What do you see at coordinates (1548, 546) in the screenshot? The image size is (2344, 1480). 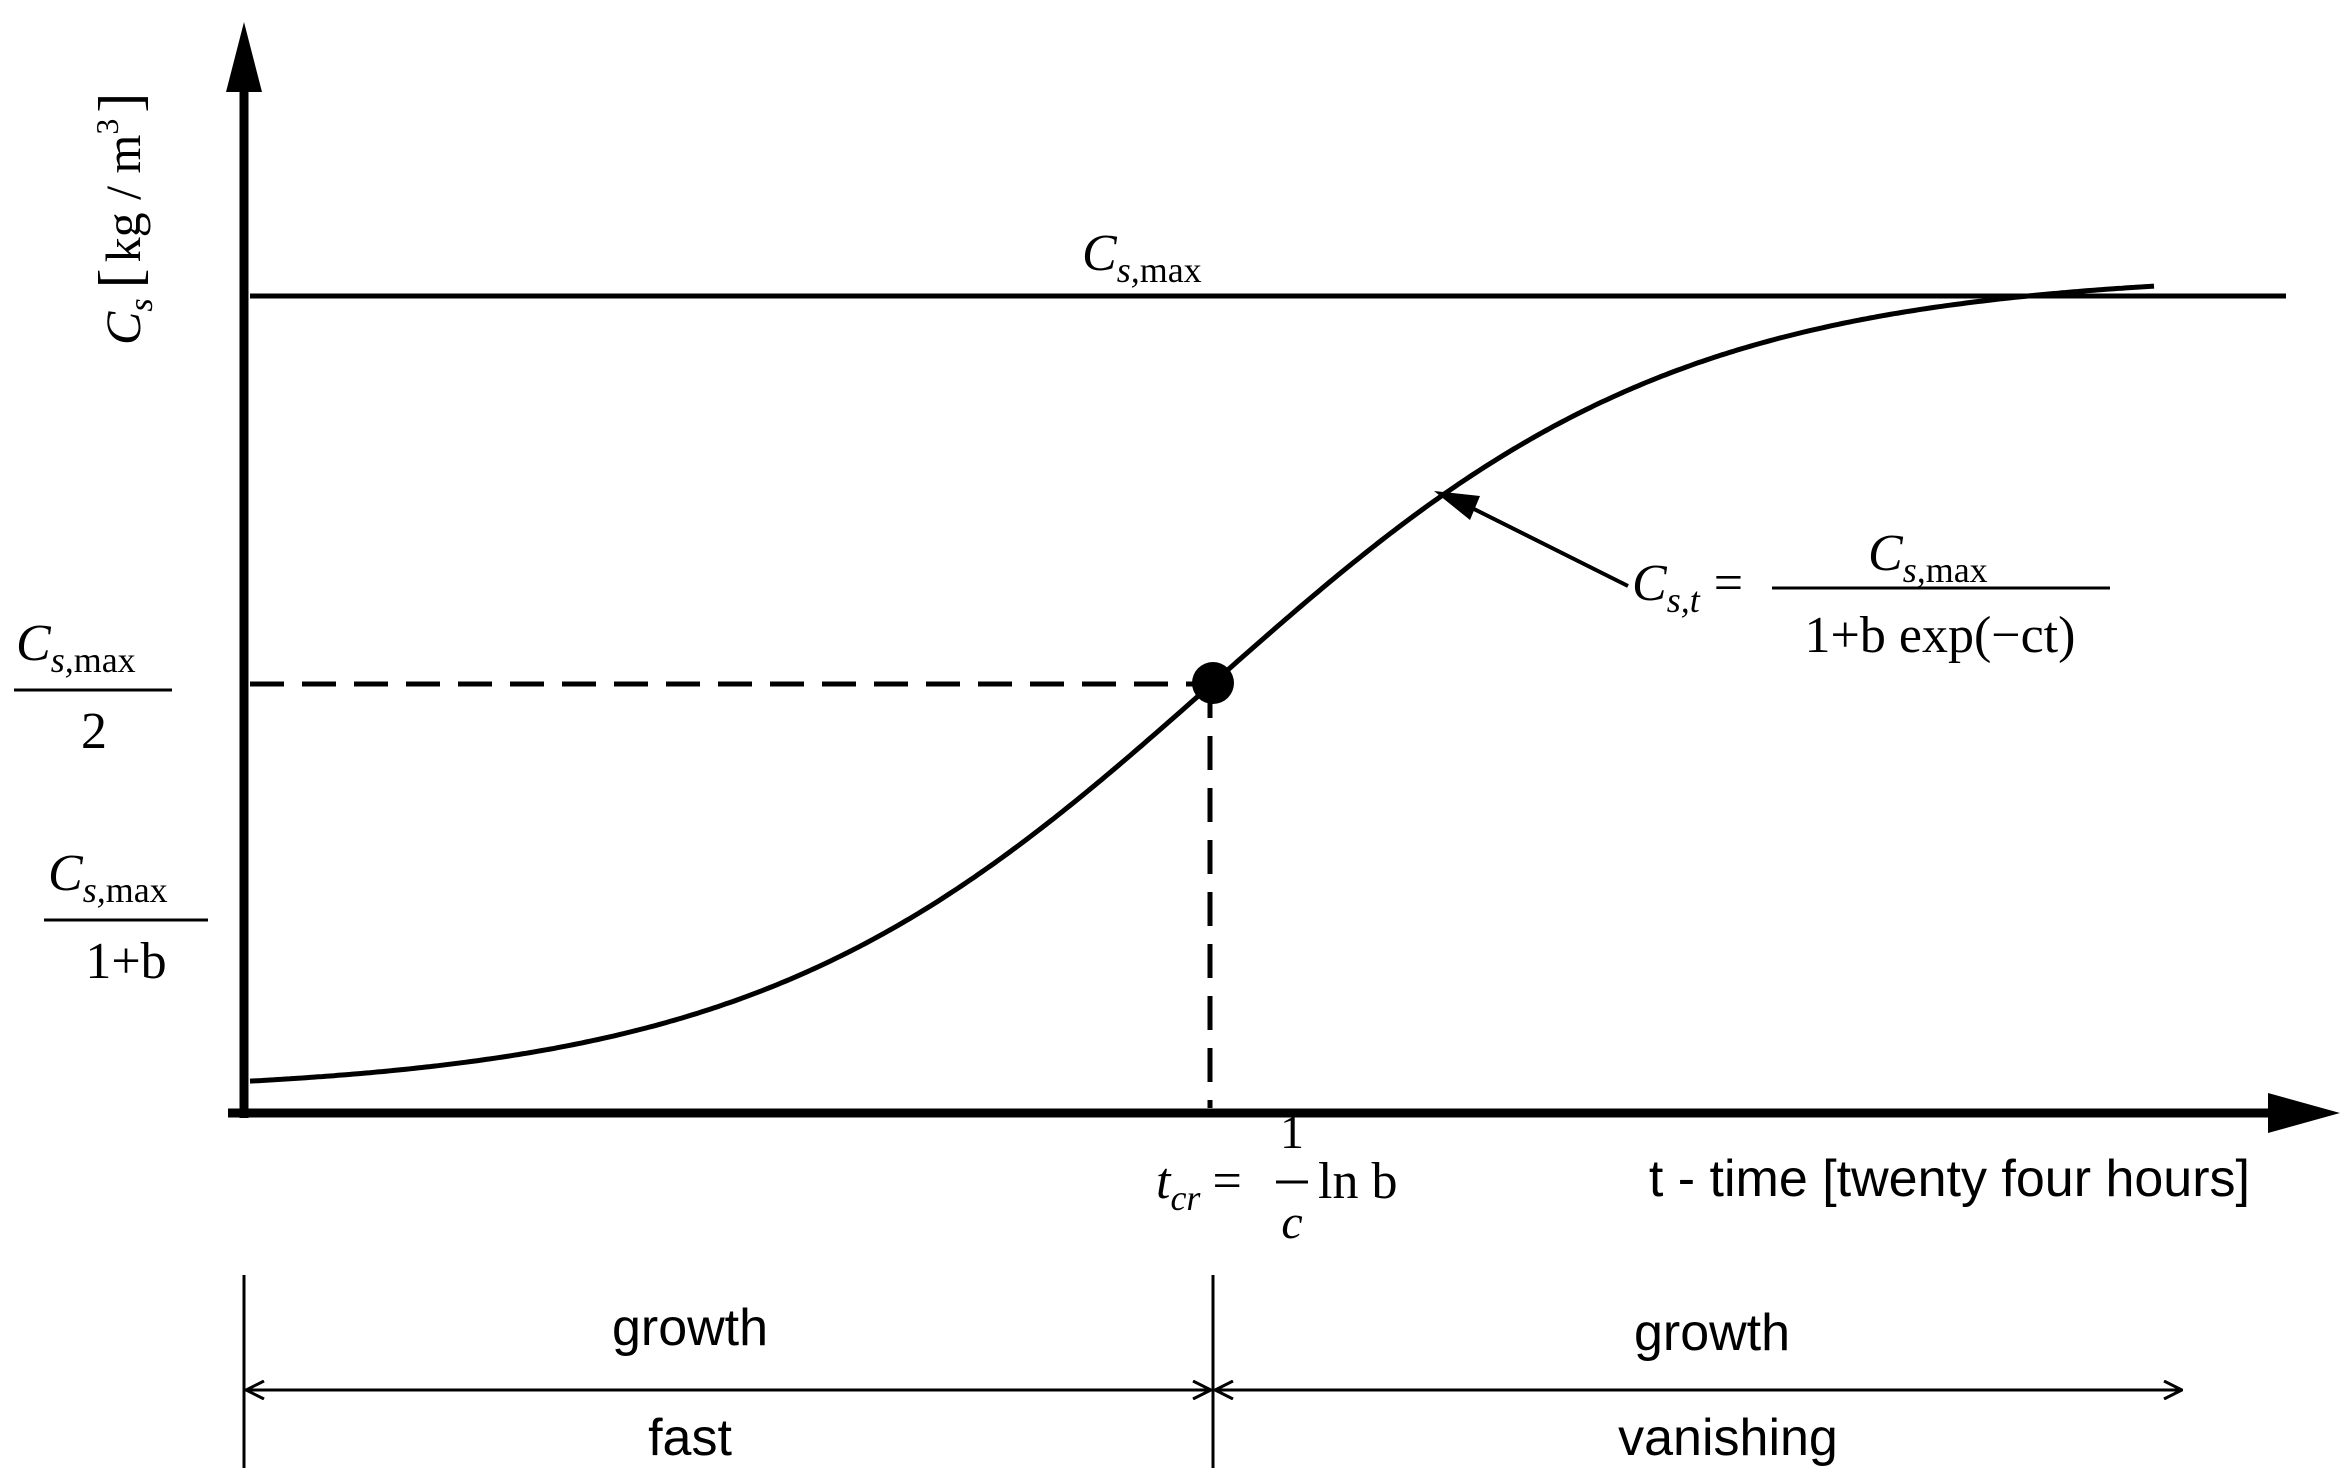 I see `formula-pointer-line` at bounding box center [1548, 546].